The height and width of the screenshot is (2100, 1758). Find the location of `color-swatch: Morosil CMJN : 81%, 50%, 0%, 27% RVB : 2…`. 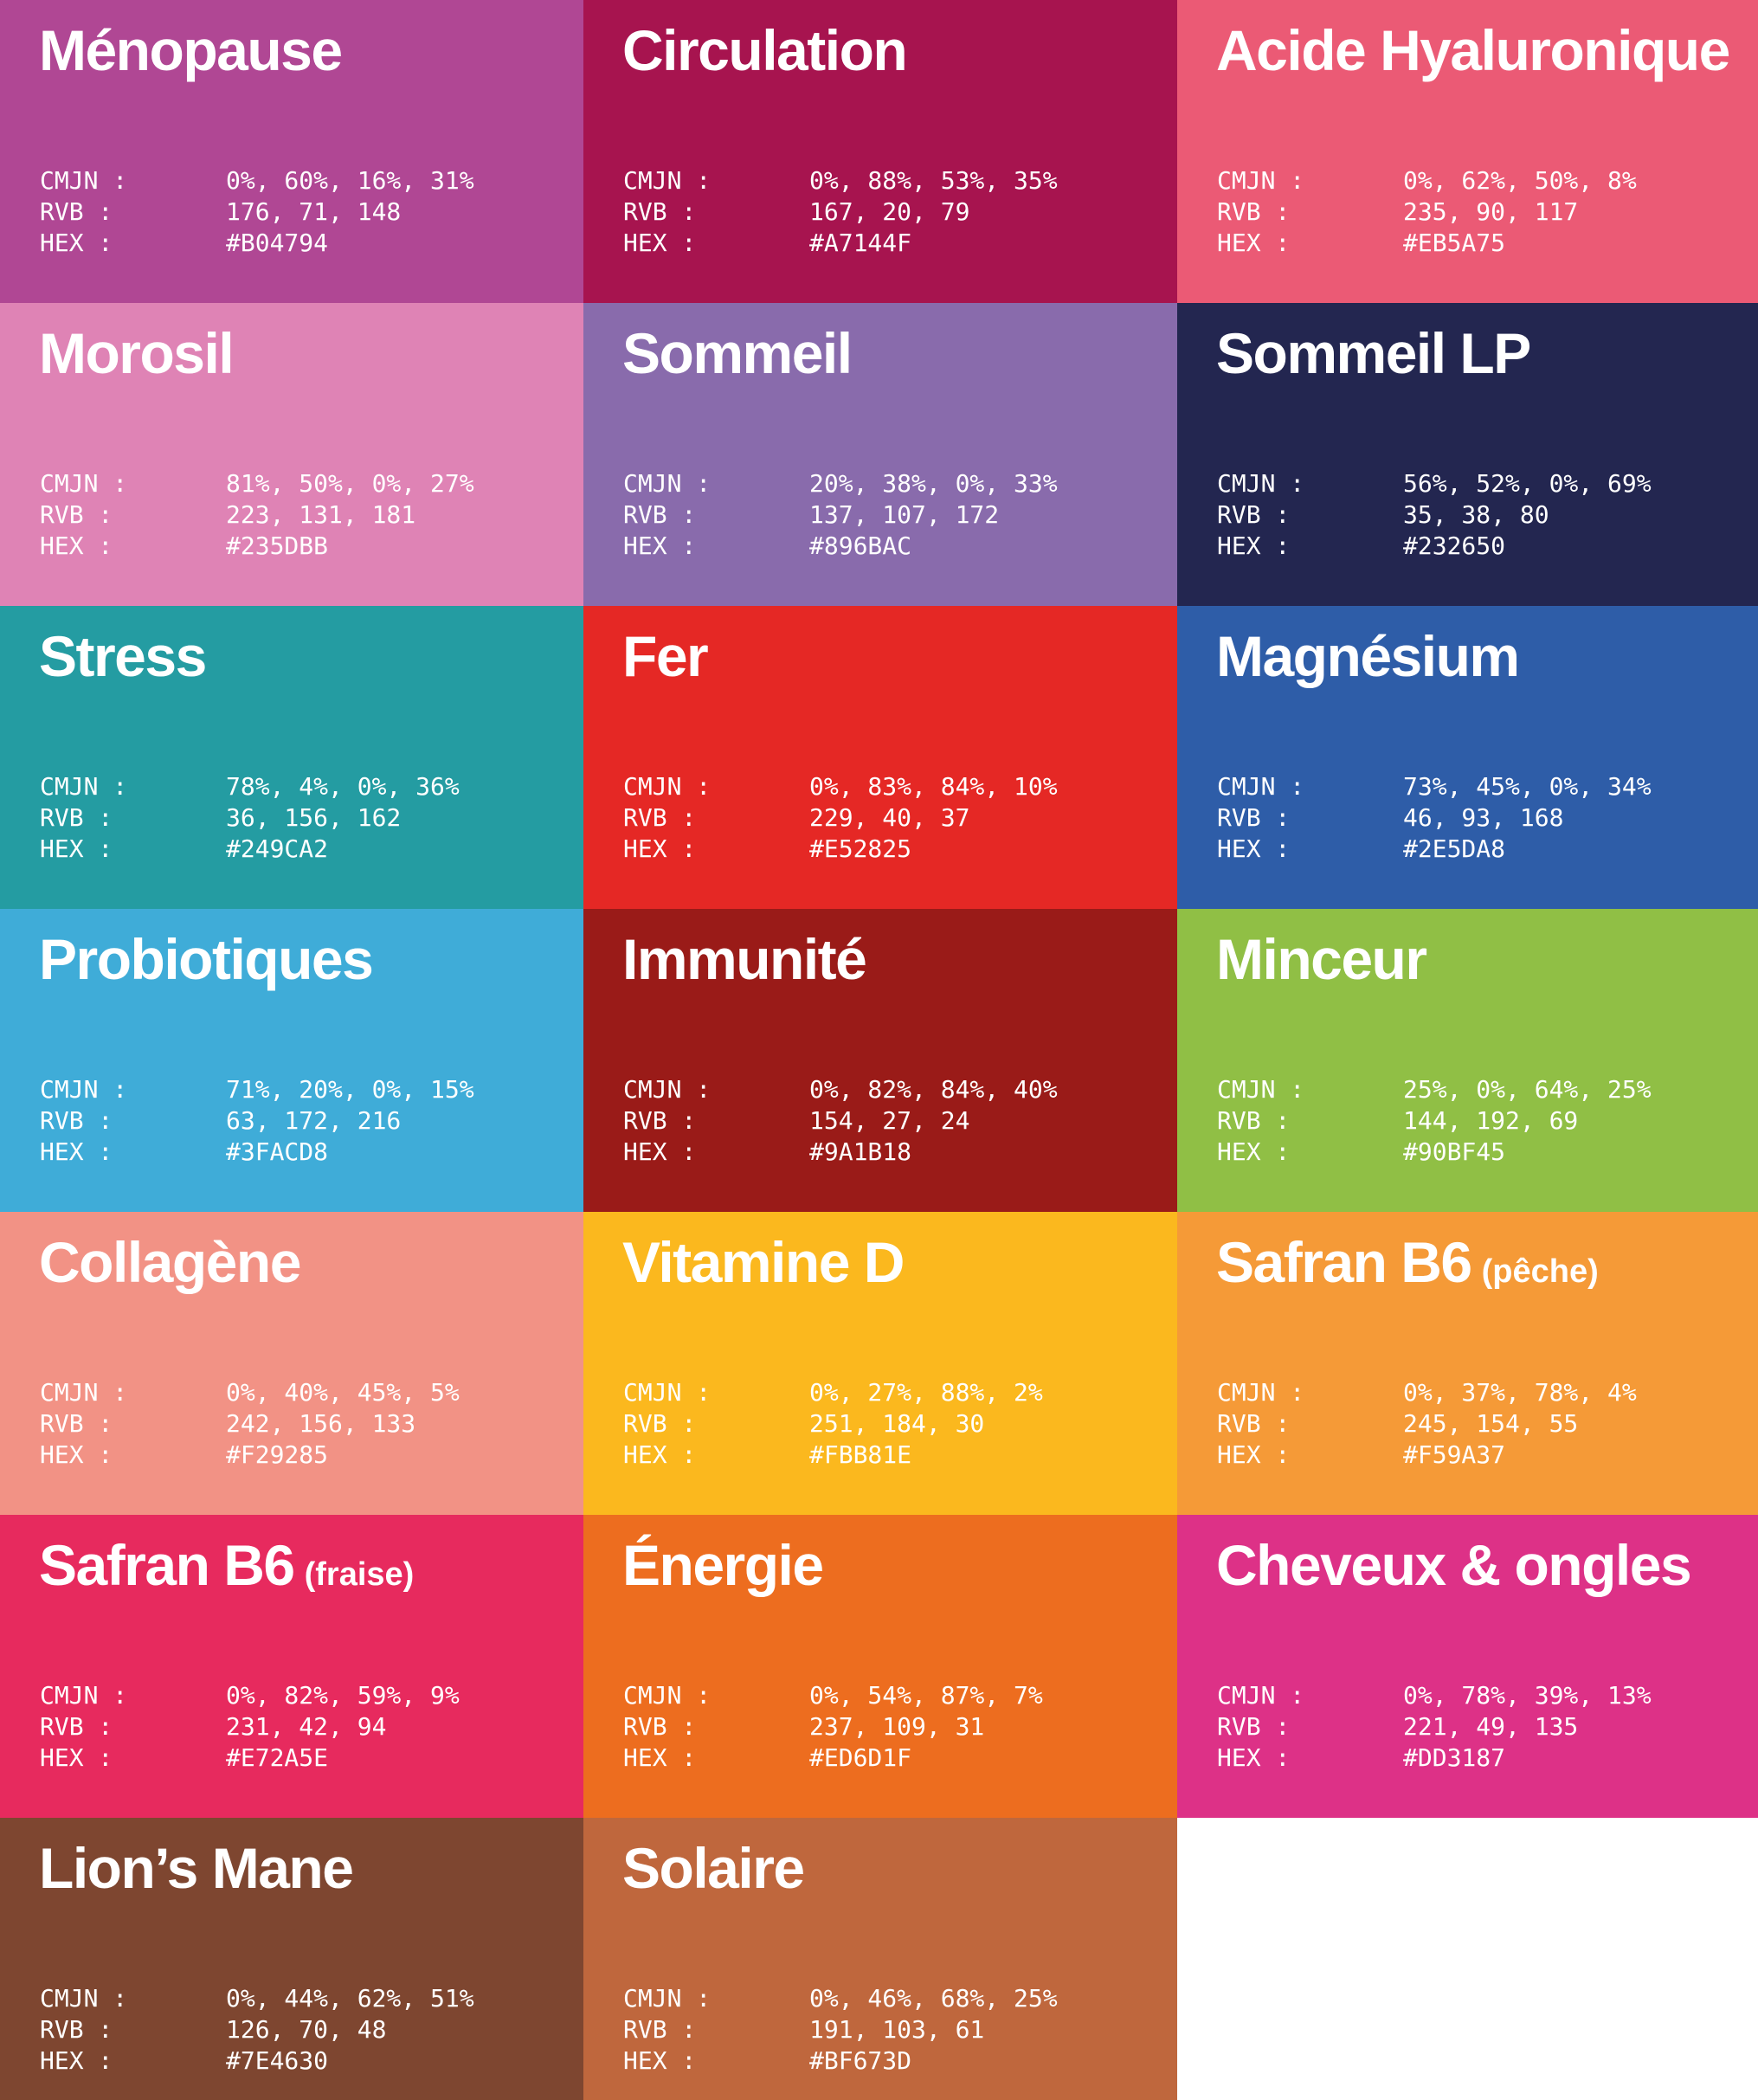

color-swatch: Morosil CMJN : 81%, 50%, 0%, 27% RVB : 2… is located at coordinates (291, 454).